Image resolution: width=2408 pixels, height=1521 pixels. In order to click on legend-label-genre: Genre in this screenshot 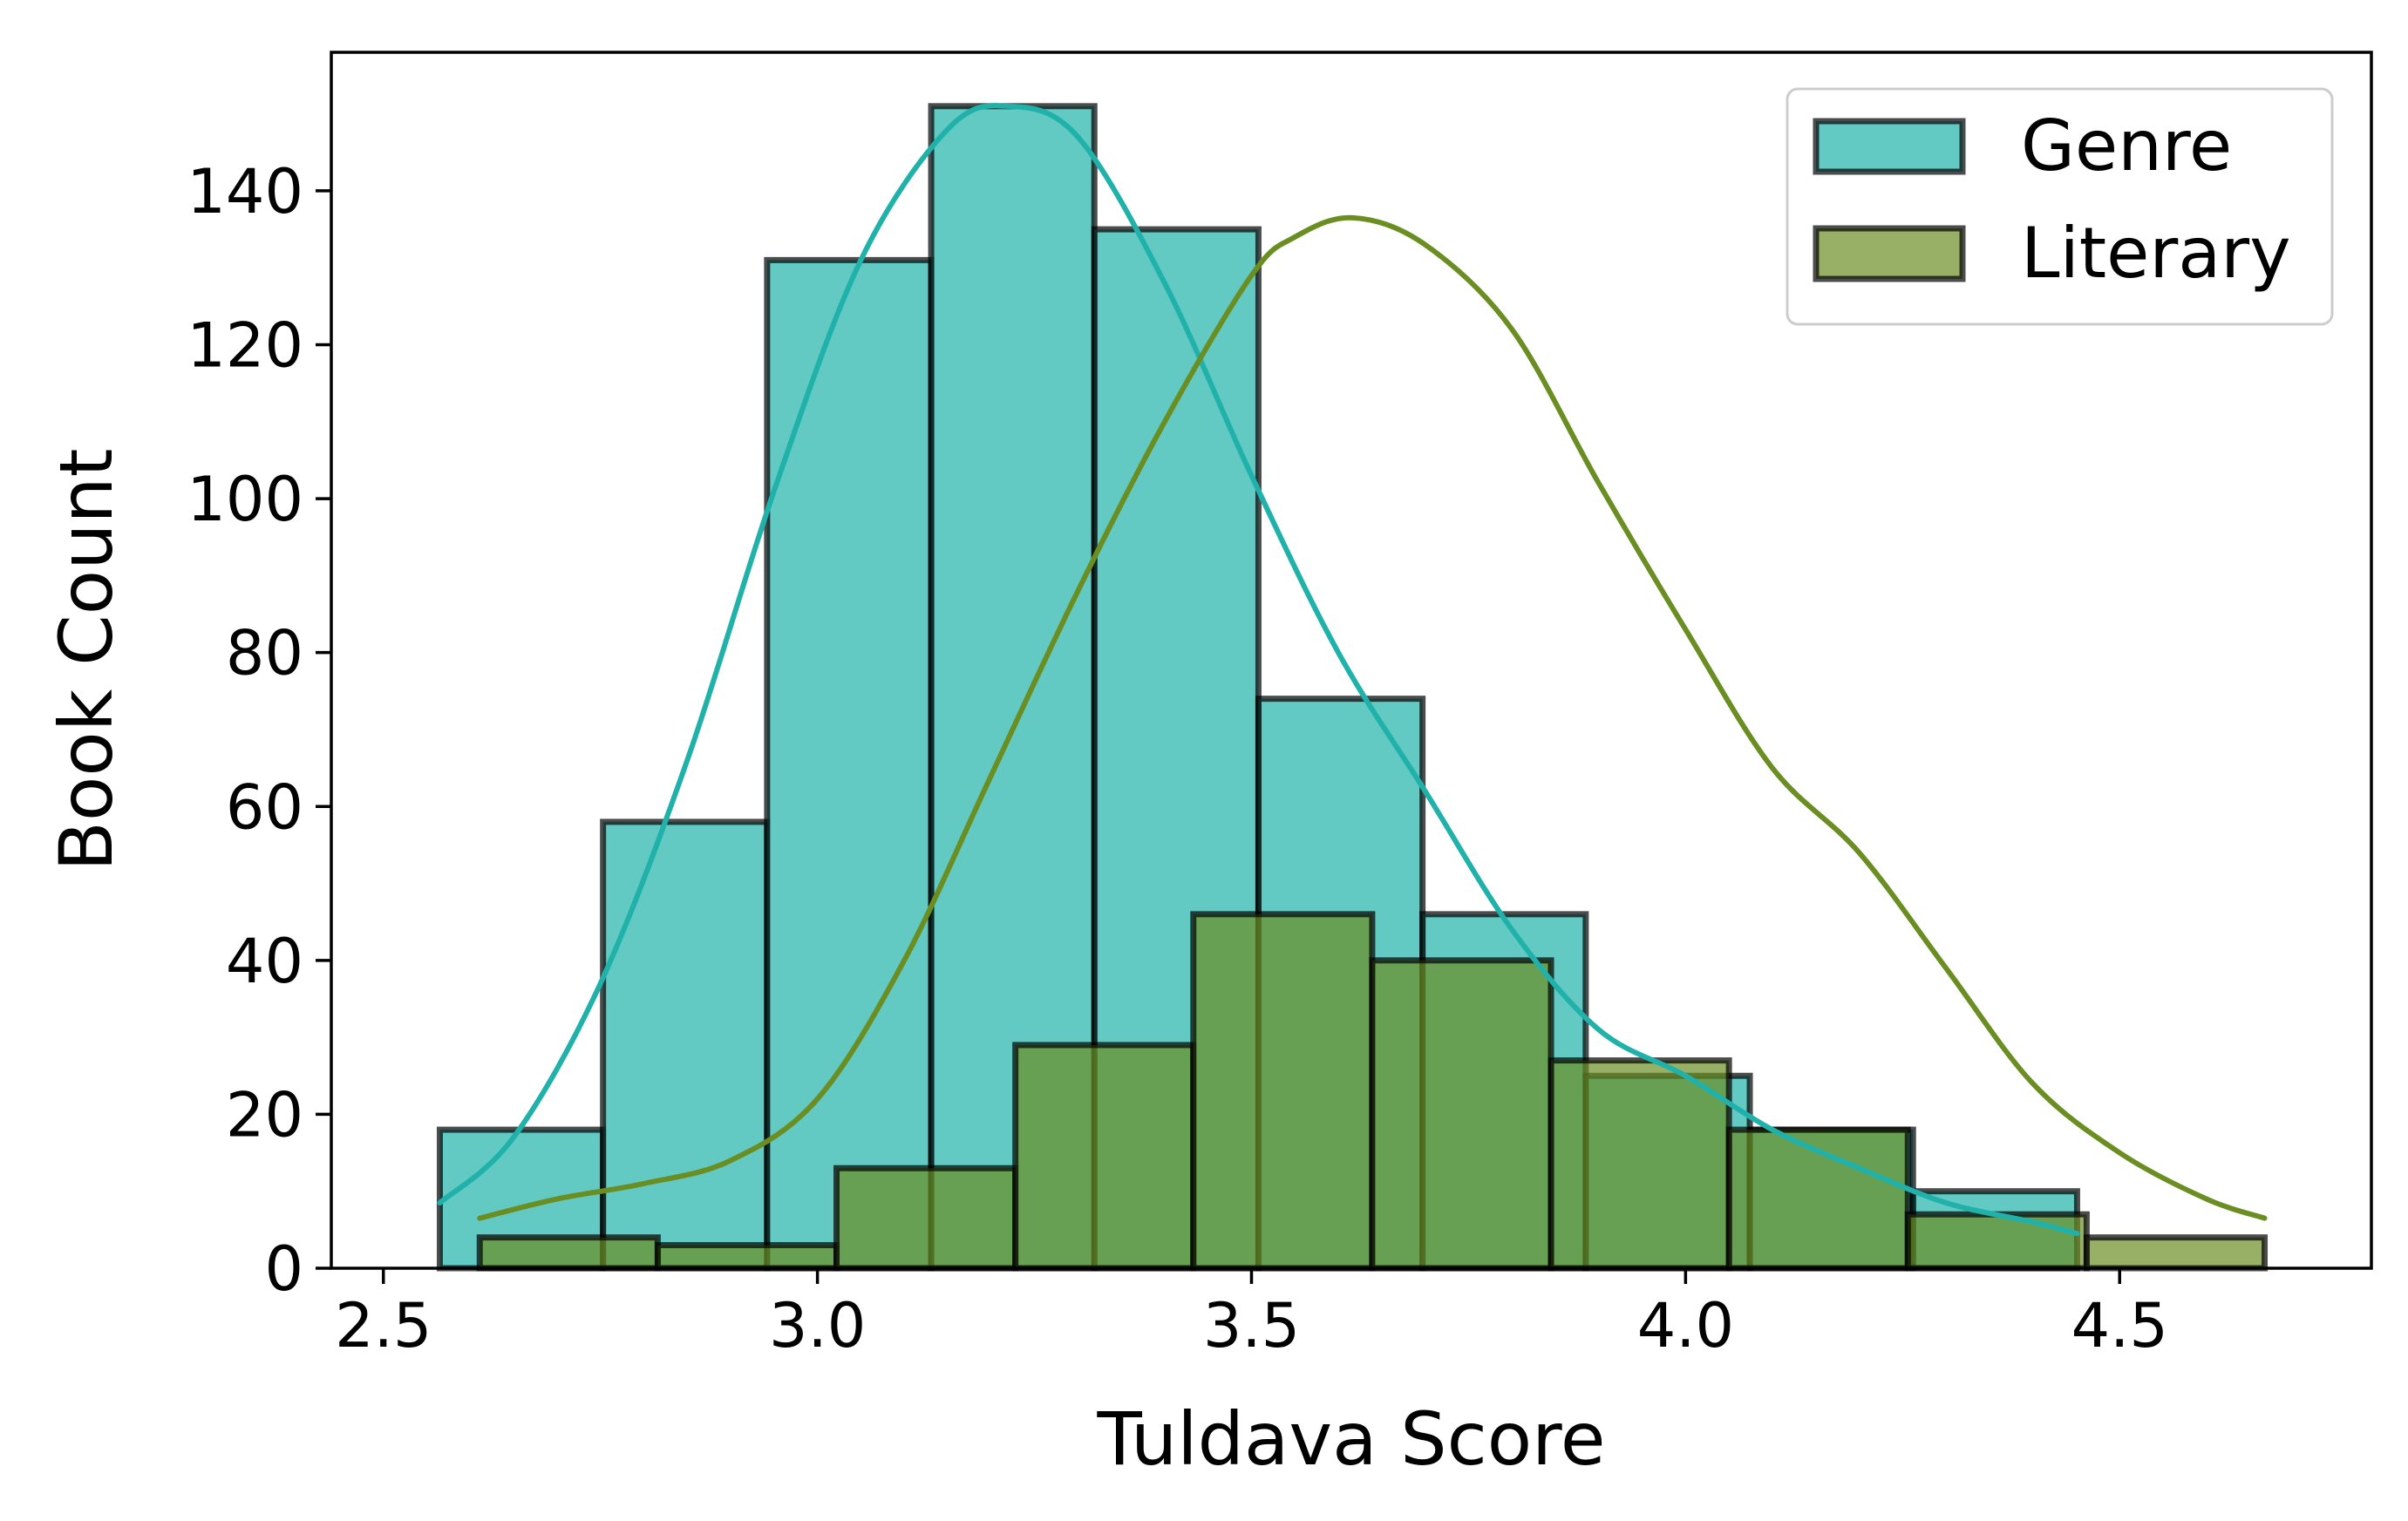, I will do `click(2126, 146)`.